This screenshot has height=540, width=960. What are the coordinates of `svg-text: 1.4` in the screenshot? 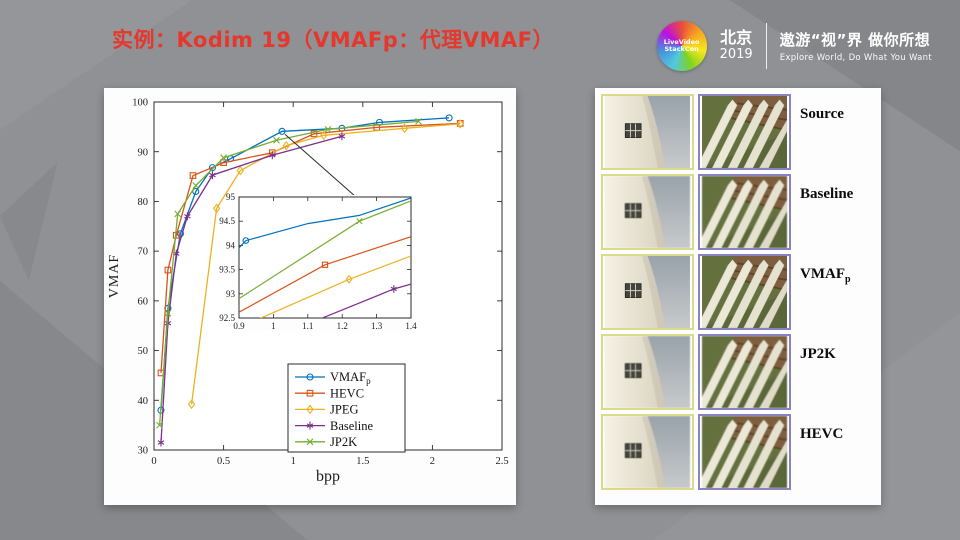 It's located at (411, 326).